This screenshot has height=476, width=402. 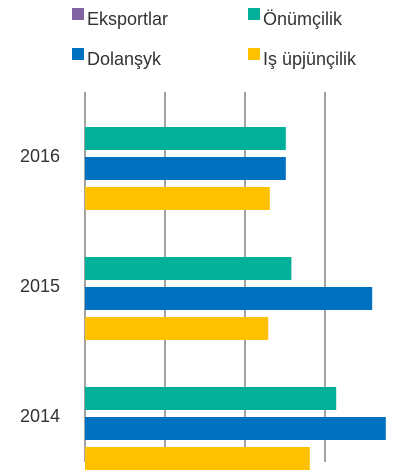 I want to click on legend-label: Dolanşyk, so click(x=124, y=59).